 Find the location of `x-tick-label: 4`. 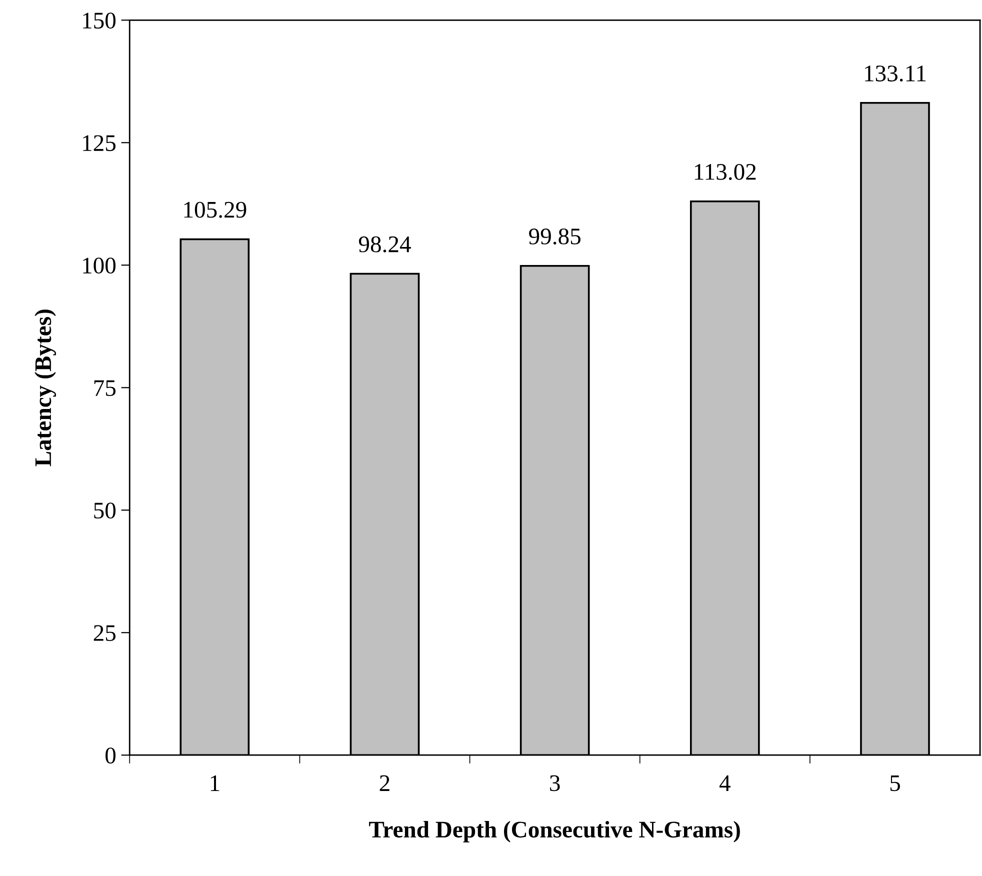

x-tick-label: 4 is located at coordinates (724, 783).